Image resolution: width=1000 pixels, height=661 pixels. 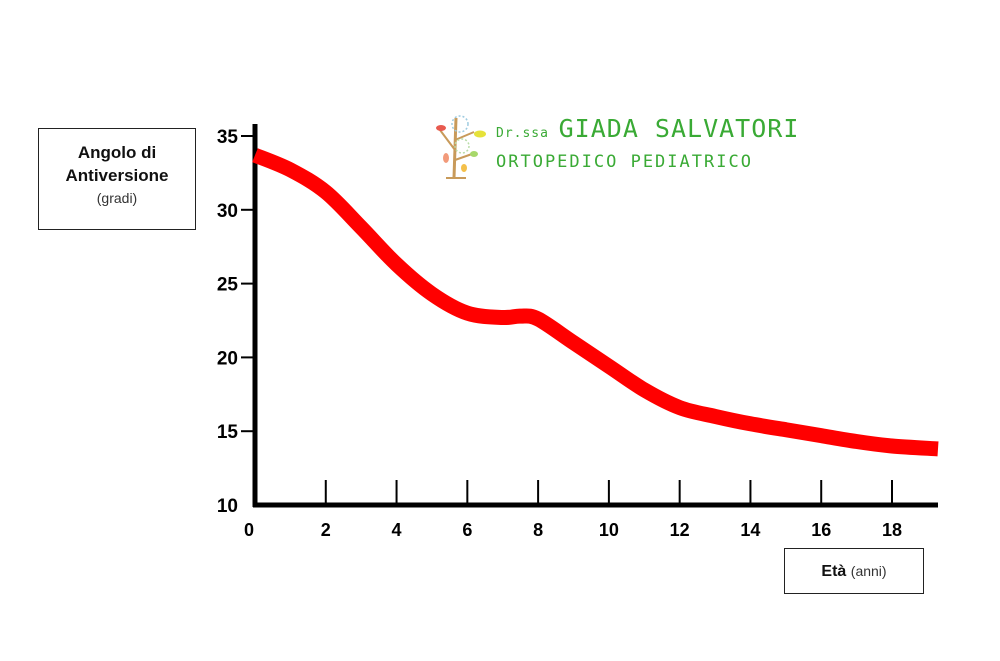 What do you see at coordinates (249, 530) in the screenshot?
I see `x-tick-label: 0` at bounding box center [249, 530].